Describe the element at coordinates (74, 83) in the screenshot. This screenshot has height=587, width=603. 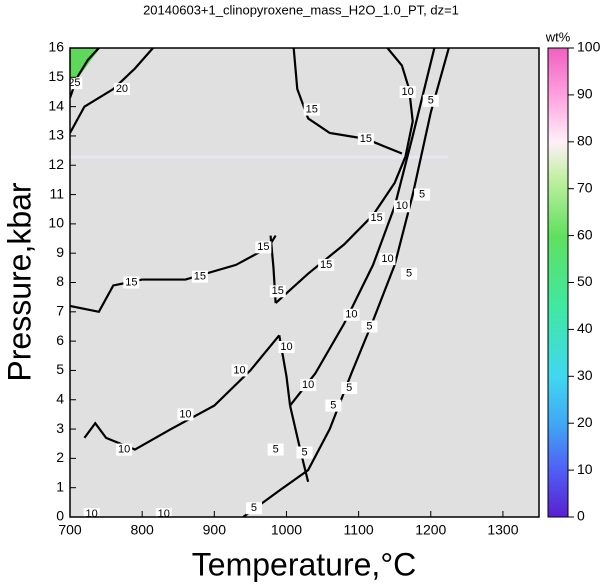
I see `contour-label: 25` at that location.